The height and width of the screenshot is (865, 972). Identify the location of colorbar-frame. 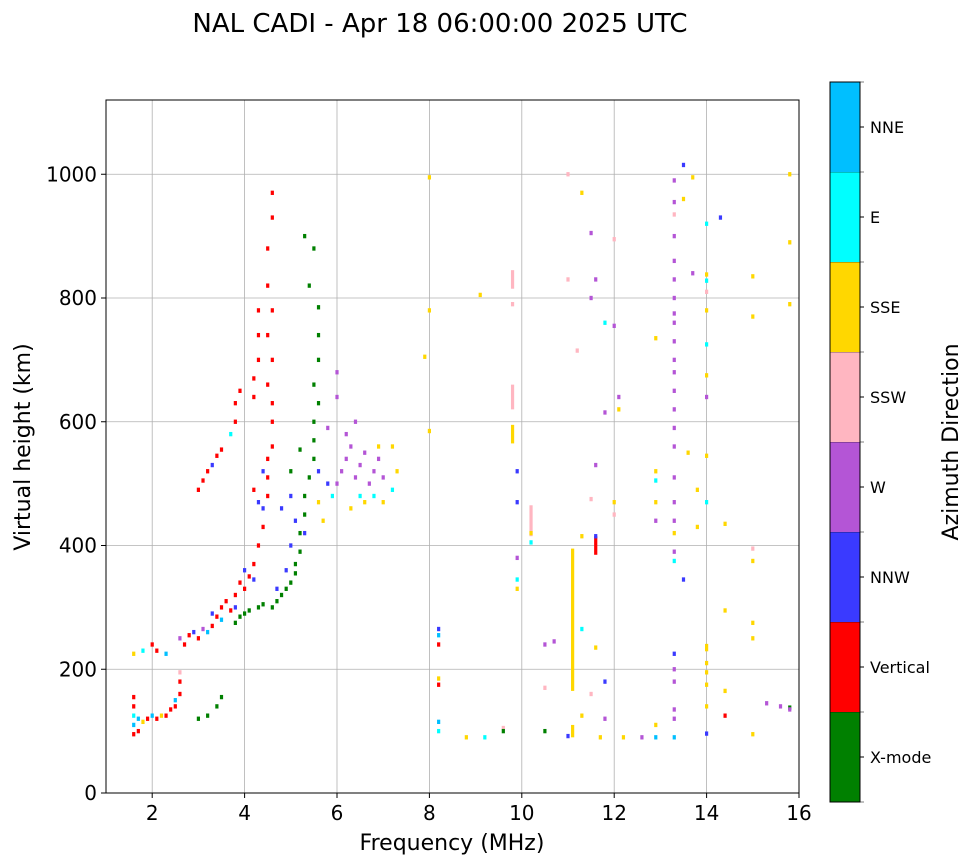
(845, 442).